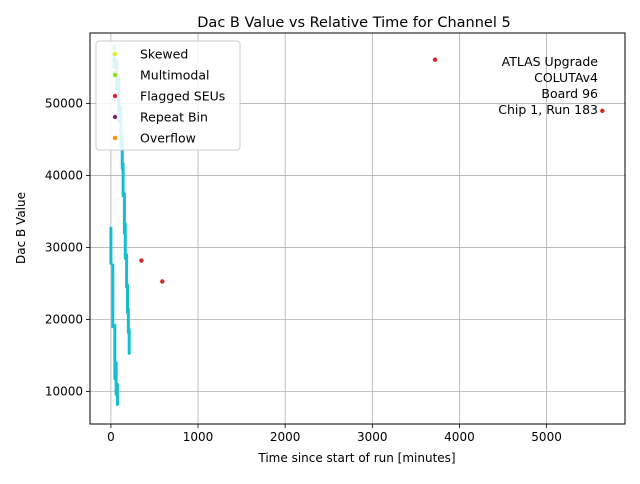 The width and height of the screenshot is (640, 484). What do you see at coordinates (164, 54) in the screenshot?
I see `legend-label: Skewed` at bounding box center [164, 54].